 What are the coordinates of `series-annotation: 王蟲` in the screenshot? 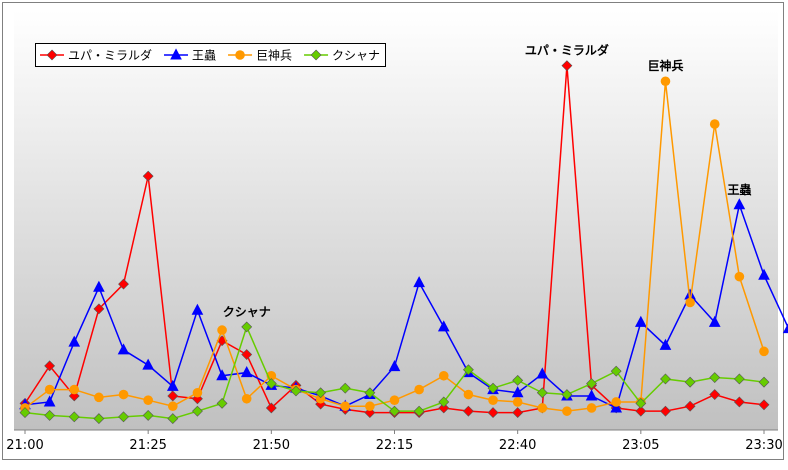 It's located at (739, 189).